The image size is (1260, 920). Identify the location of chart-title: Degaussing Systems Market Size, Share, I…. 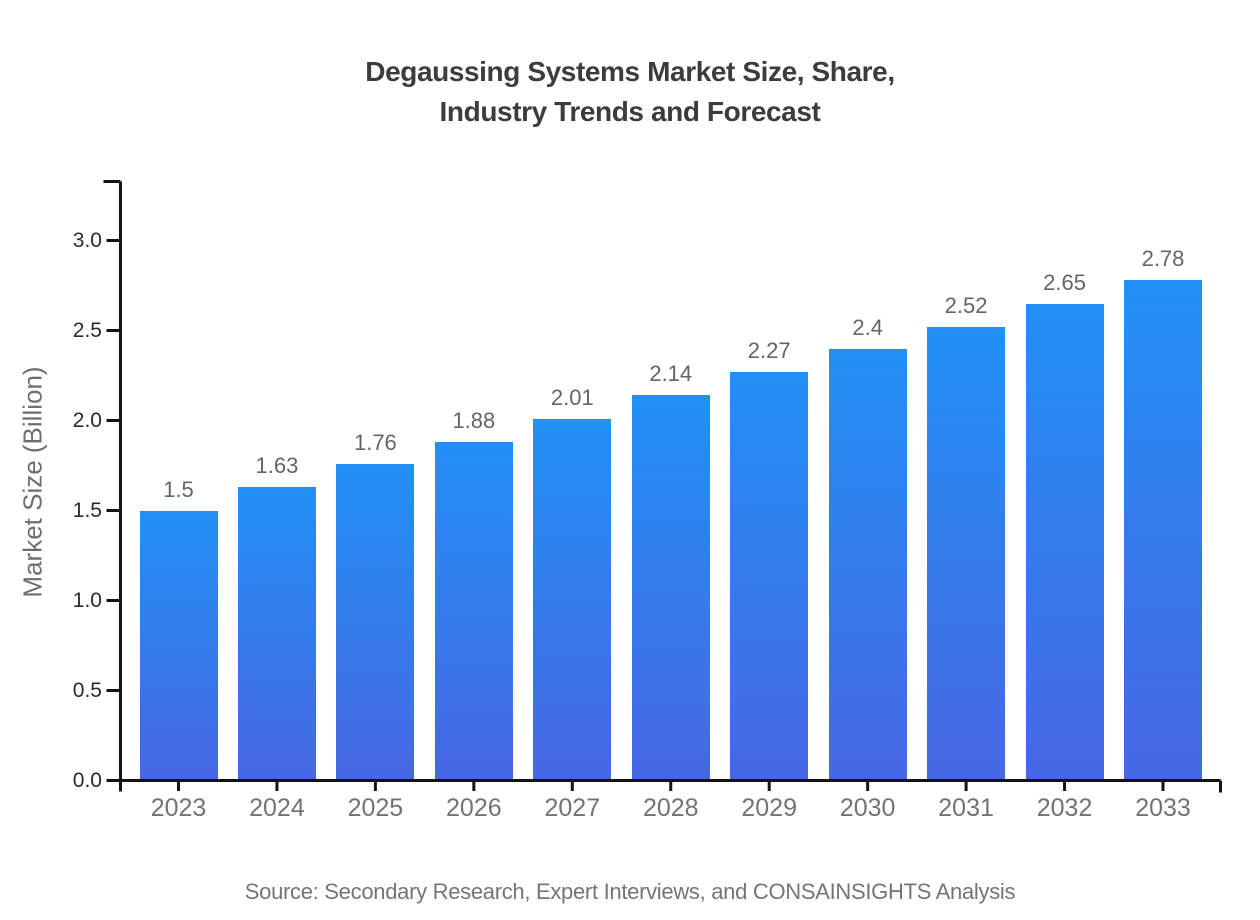
(630, 92).